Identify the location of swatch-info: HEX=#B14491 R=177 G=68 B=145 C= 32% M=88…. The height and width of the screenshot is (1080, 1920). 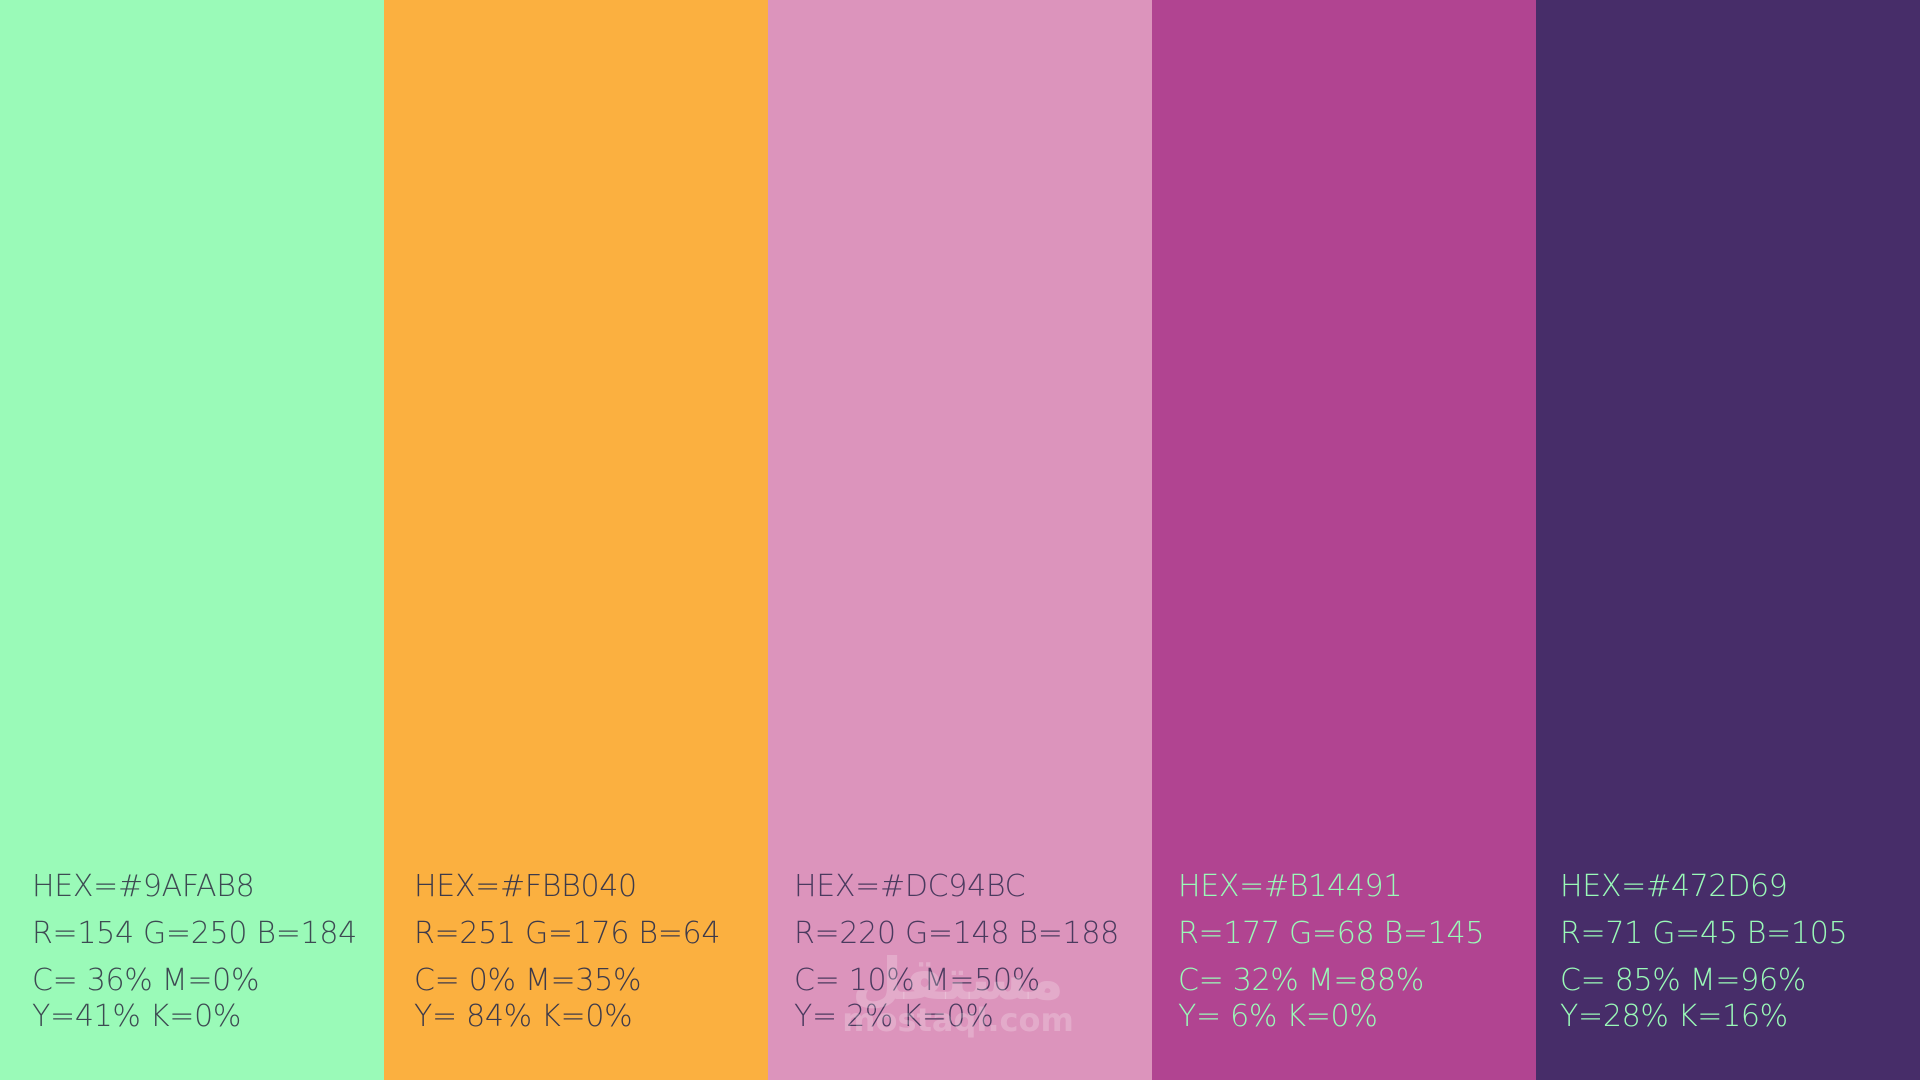
(1331, 952).